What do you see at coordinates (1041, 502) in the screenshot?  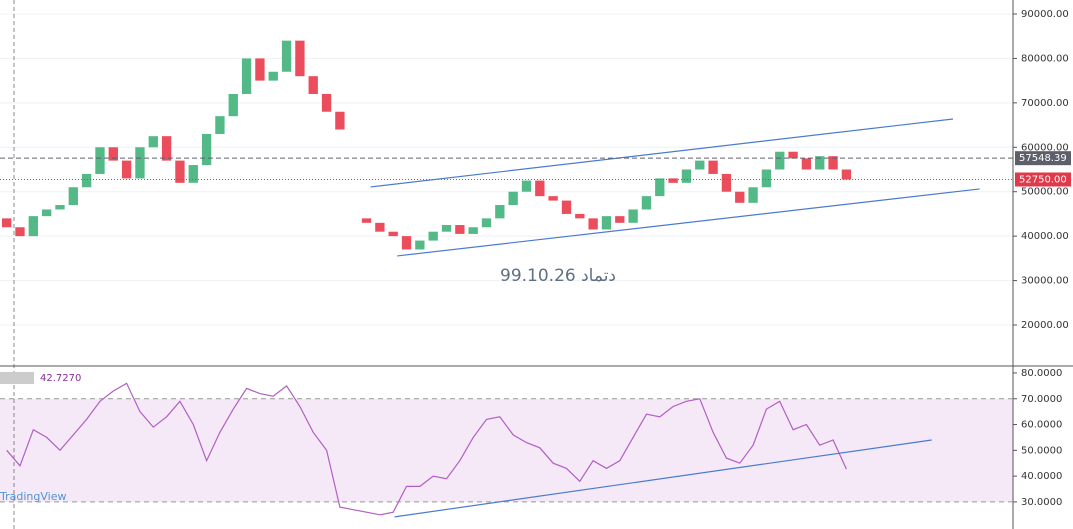 I see `y-tick-label: 30.0000` at bounding box center [1041, 502].